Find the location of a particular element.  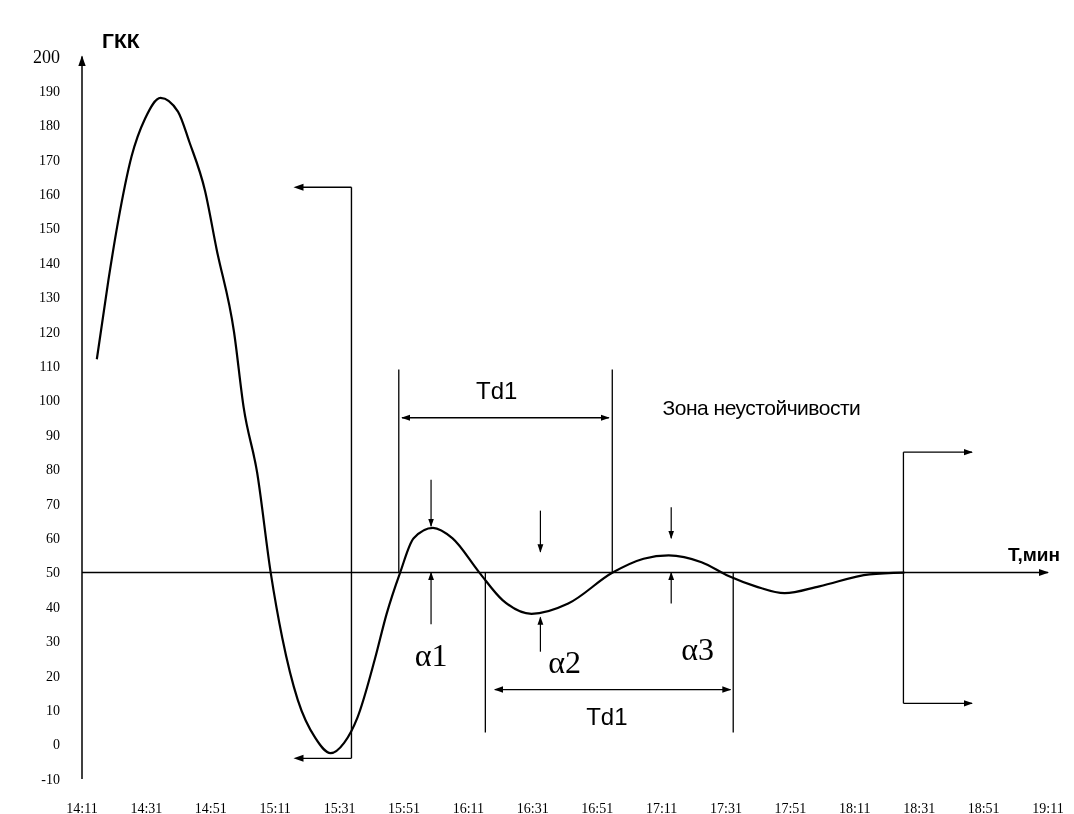

x-tick-label: 17:11 is located at coordinates (661, 807).